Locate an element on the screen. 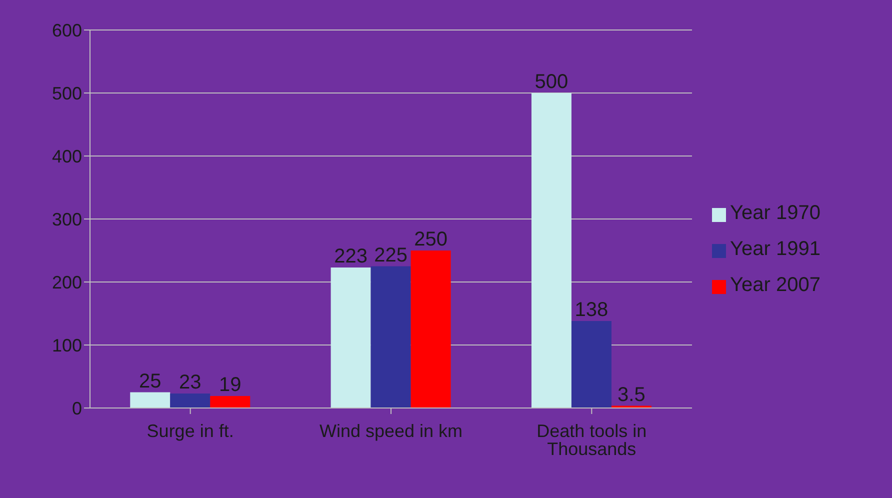  data-label: 223 is located at coordinates (351, 257).